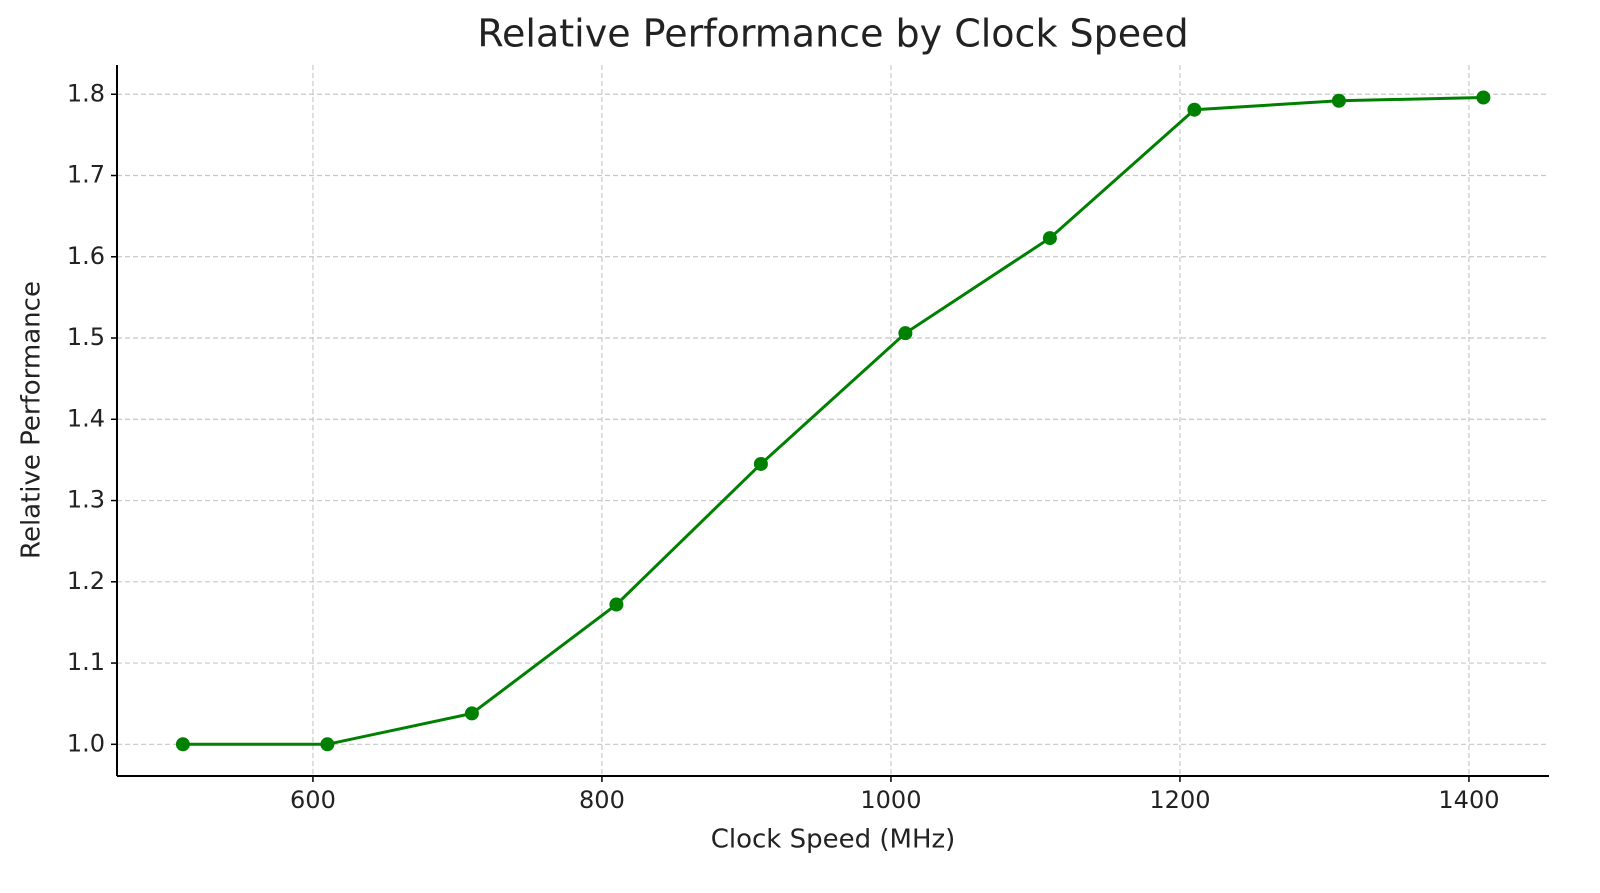 This screenshot has width=1600, height=893. I want to click on x-axis-label: Clock Speed (MHz), so click(833, 840).